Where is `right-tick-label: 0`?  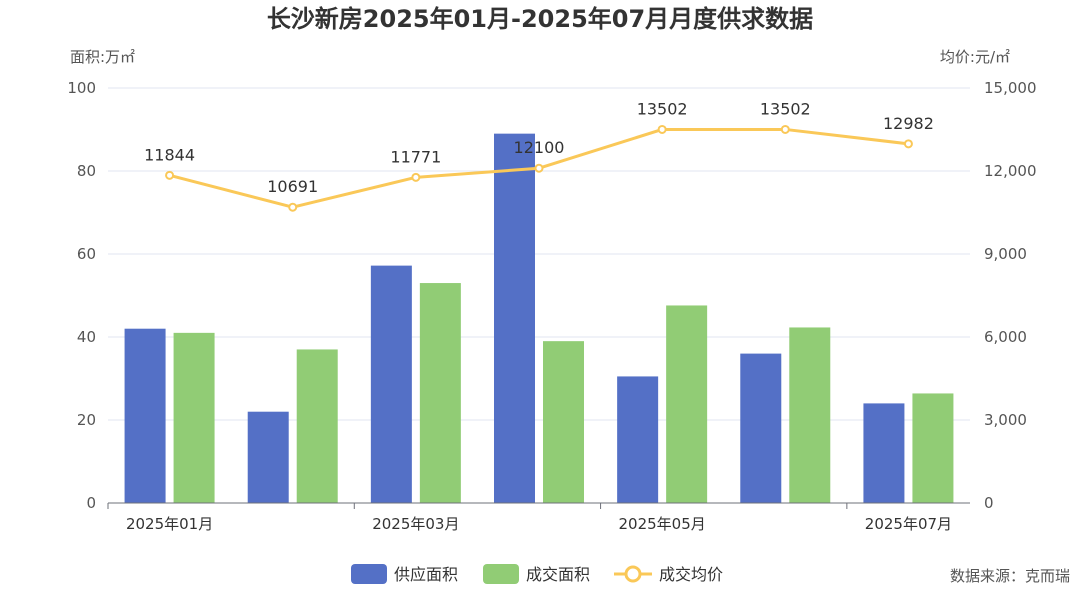
right-tick-label: 0 is located at coordinates (989, 503).